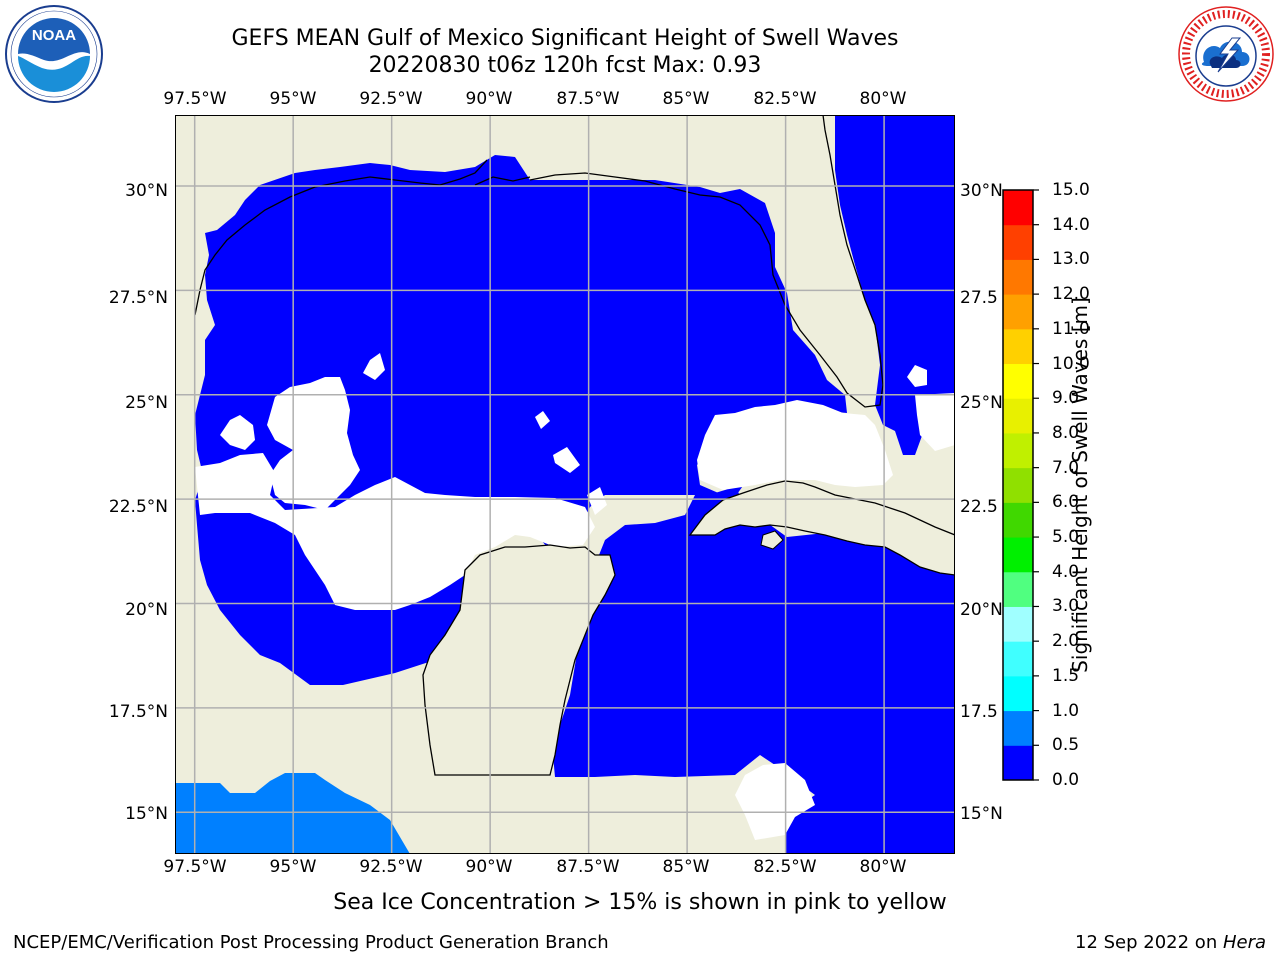 Image resolution: width=1280 pixels, height=960 pixels. What do you see at coordinates (1066, 780) in the screenshot?
I see `colorbar-tick-label: 0.0` at bounding box center [1066, 780].